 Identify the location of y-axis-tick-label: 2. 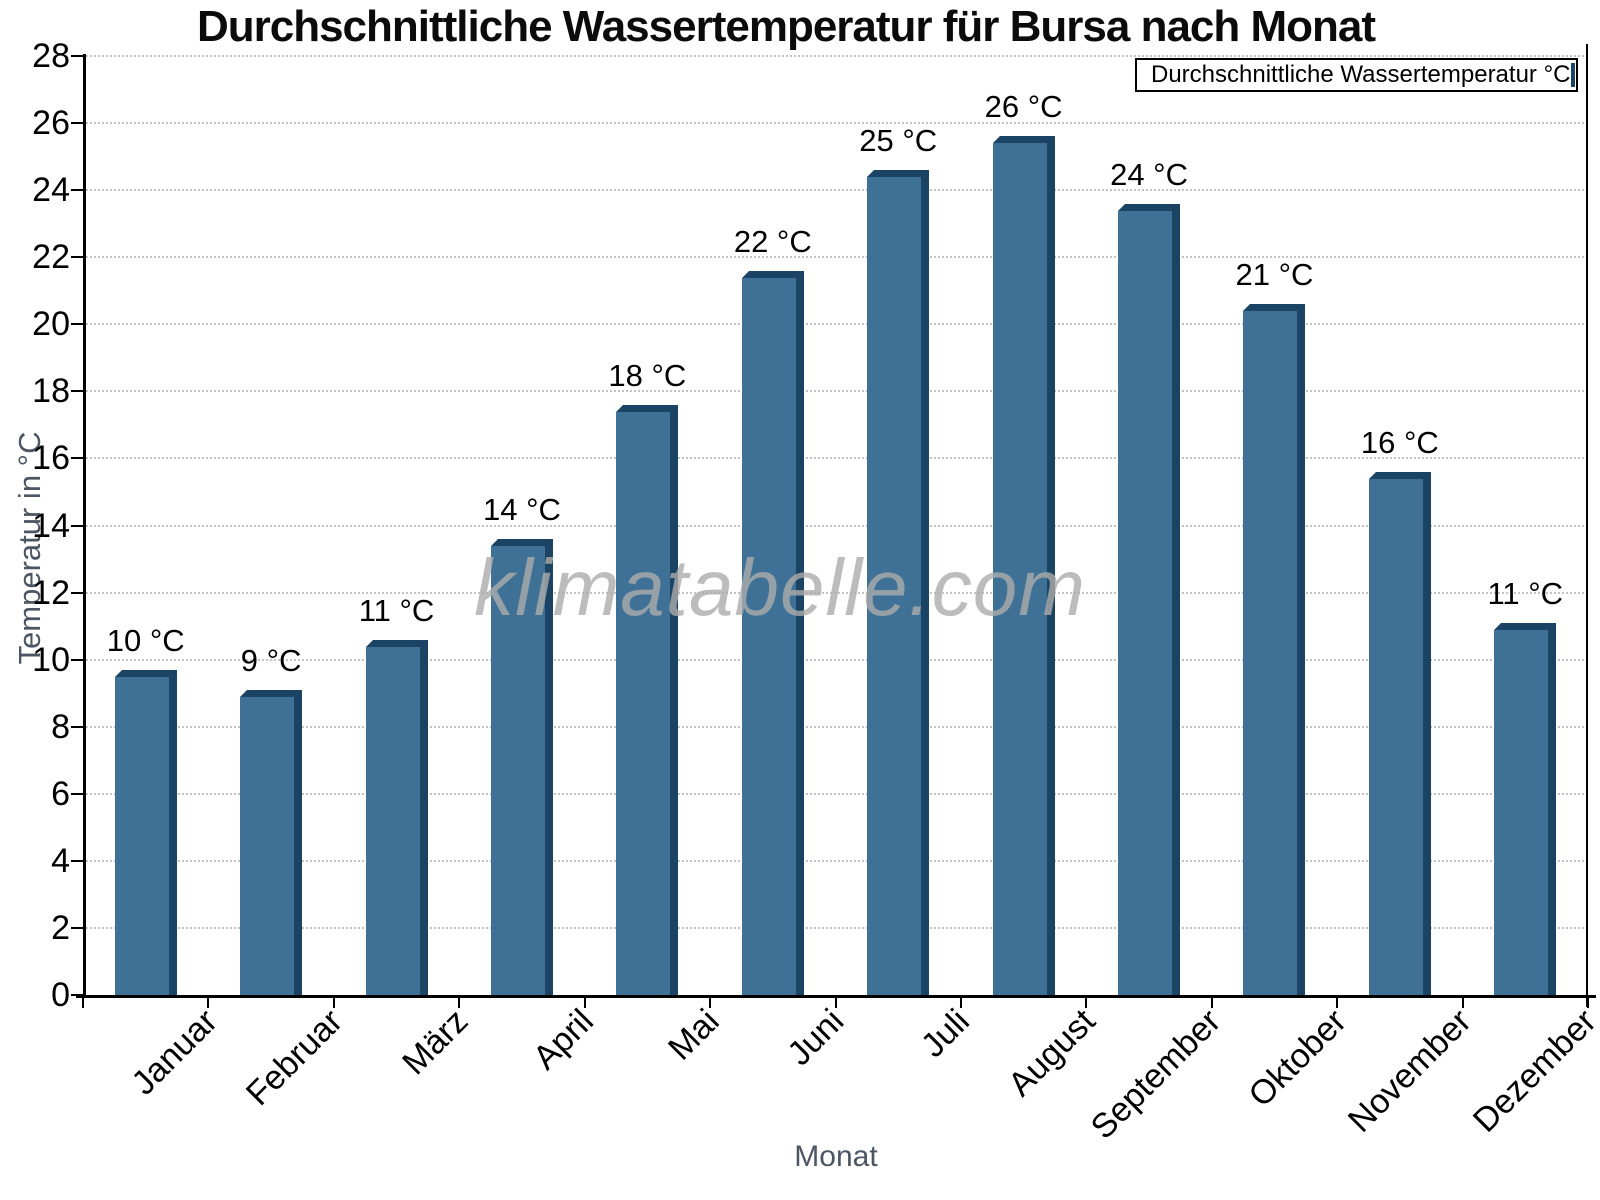
(60, 927).